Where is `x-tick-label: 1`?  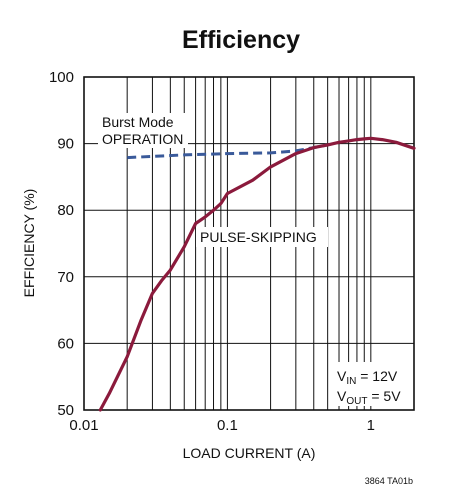 x-tick-label: 1 is located at coordinates (371, 425).